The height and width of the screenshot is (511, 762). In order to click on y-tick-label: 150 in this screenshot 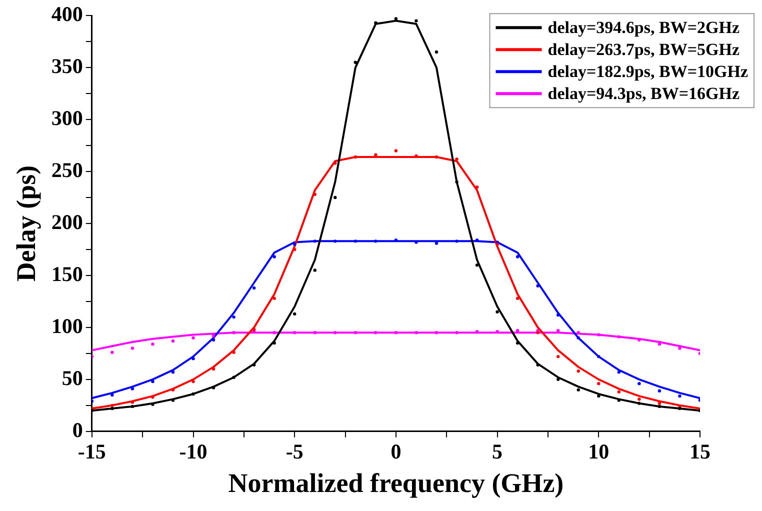, I will do `click(67, 274)`.